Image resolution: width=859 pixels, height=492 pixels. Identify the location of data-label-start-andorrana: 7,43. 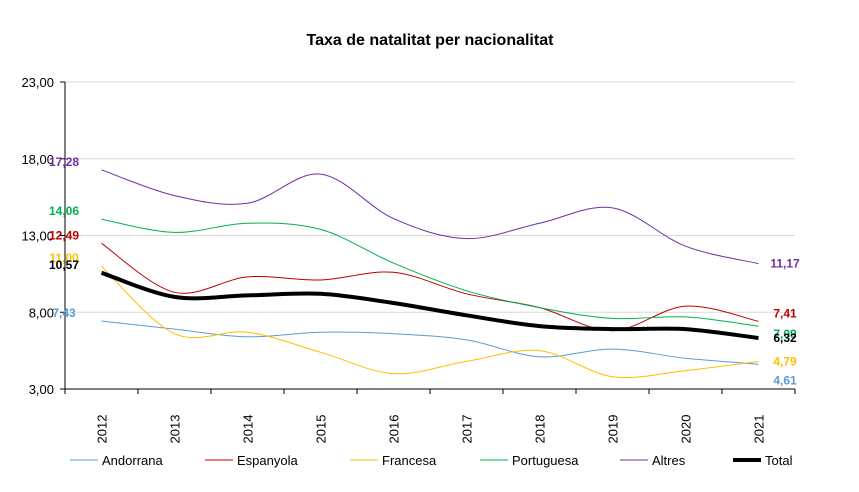
(64, 313).